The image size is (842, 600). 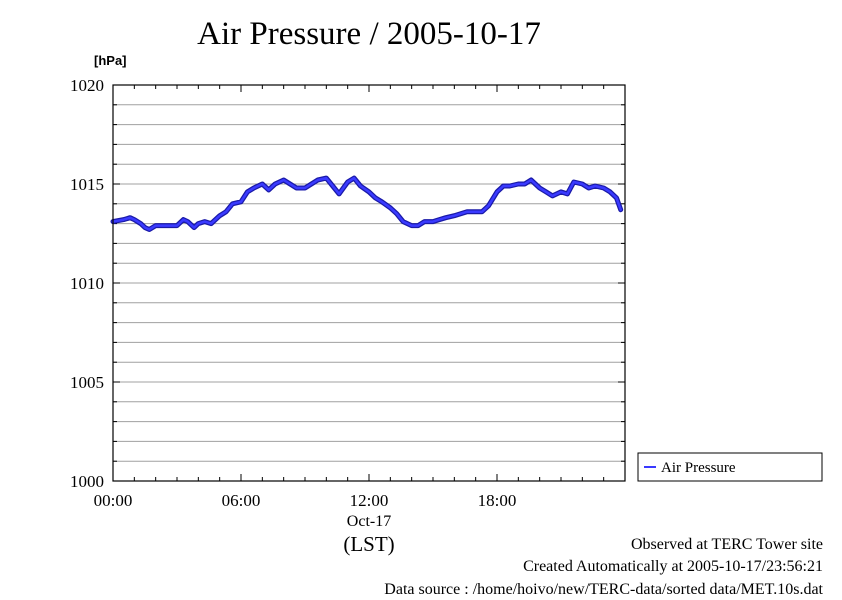 What do you see at coordinates (113, 500) in the screenshot?
I see `x-tick-label: 00:00` at bounding box center [113, 500].